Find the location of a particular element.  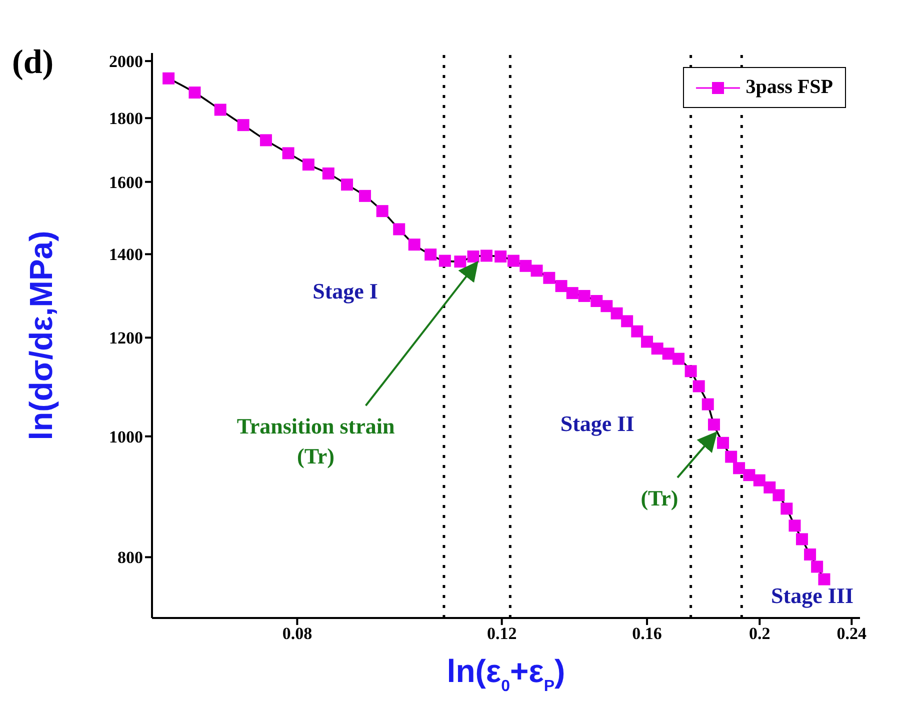

x-axis-title: ln(ε$_{0}$+ε$_{P}$) is located at coordinates (506, 673).